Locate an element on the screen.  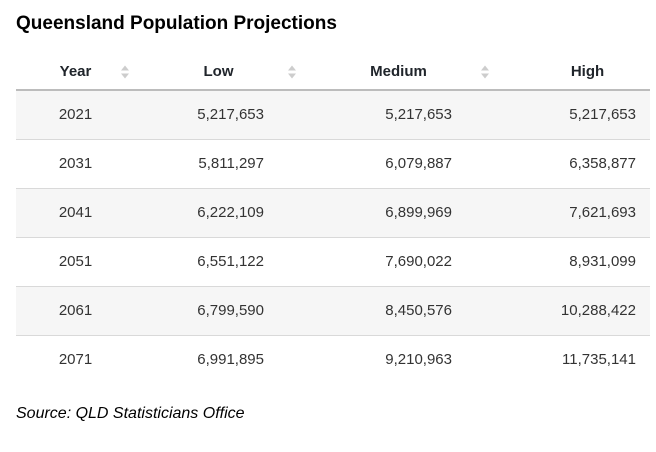
table-row: 2031 5,811,297 6,079,887 6,358,877 is located at coordinates (333, 163).